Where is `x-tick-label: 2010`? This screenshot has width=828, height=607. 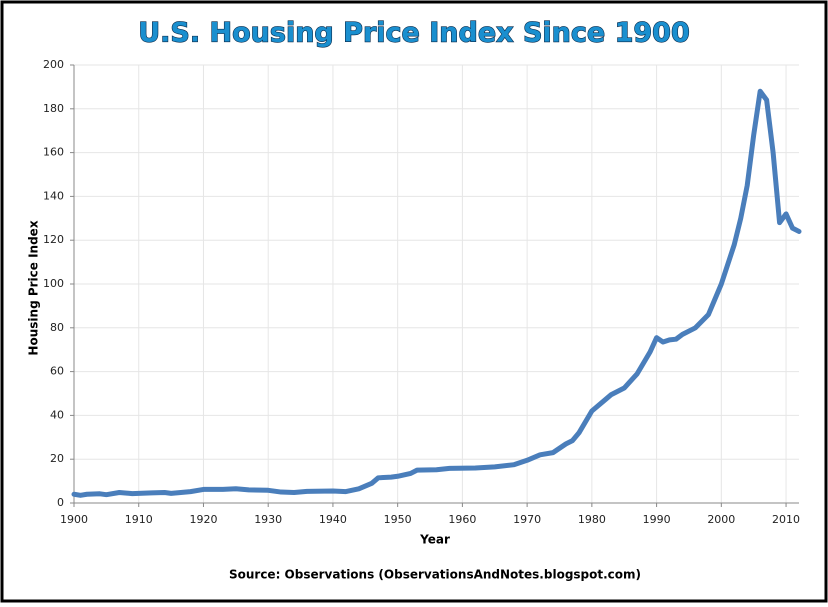
x-tick-label: 2010 is located at coordinates (786, 519).